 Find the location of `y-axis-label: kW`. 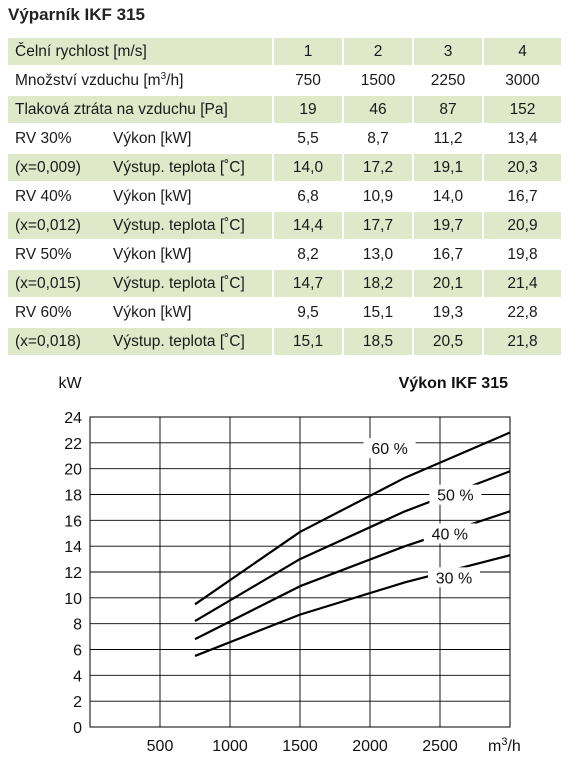

y-axis-label: kW is located at coordinates (70, 383).